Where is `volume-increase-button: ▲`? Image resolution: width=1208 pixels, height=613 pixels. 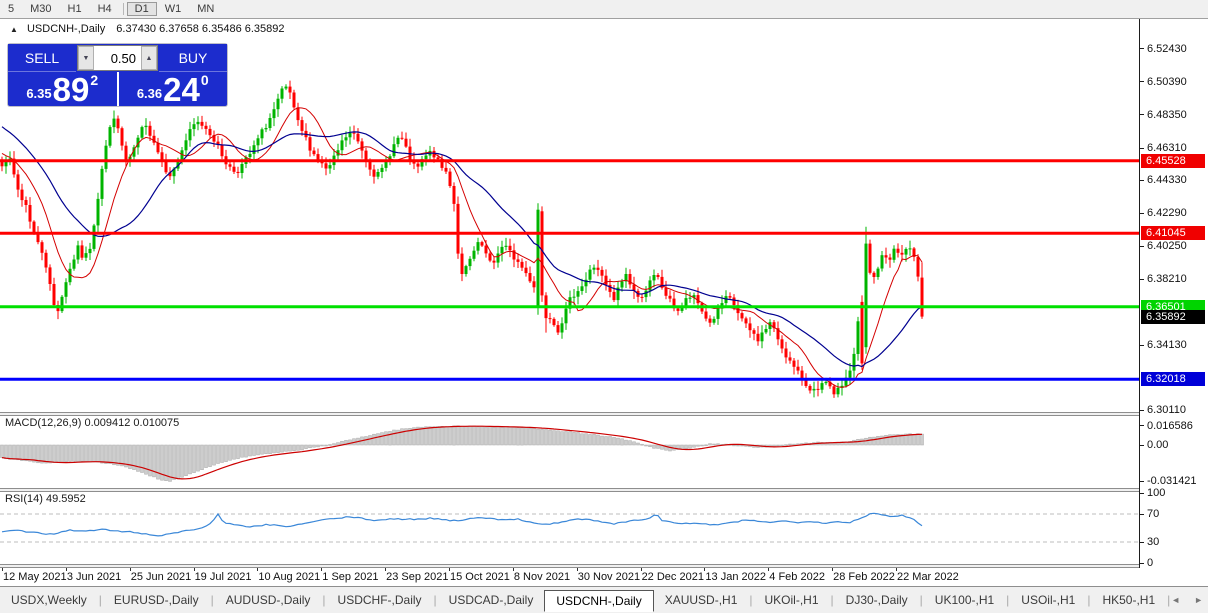
volume-increase-button: ▲ is located at coordinates (149, 58).